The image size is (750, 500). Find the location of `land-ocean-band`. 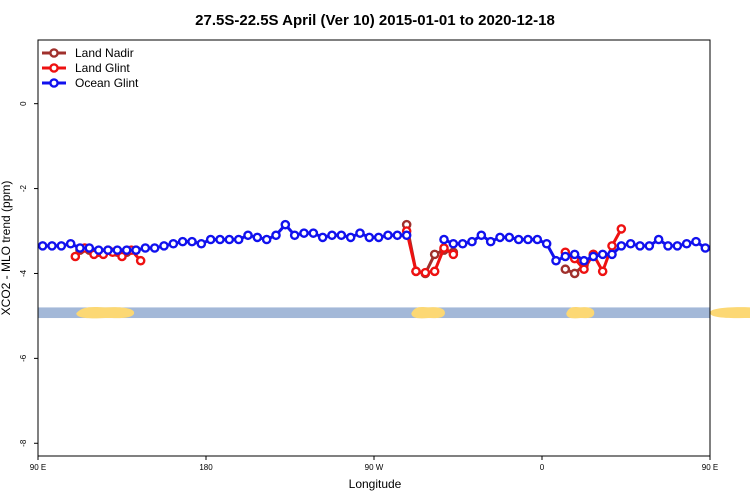

land-ocean-band is located at coordinates (394, 312).